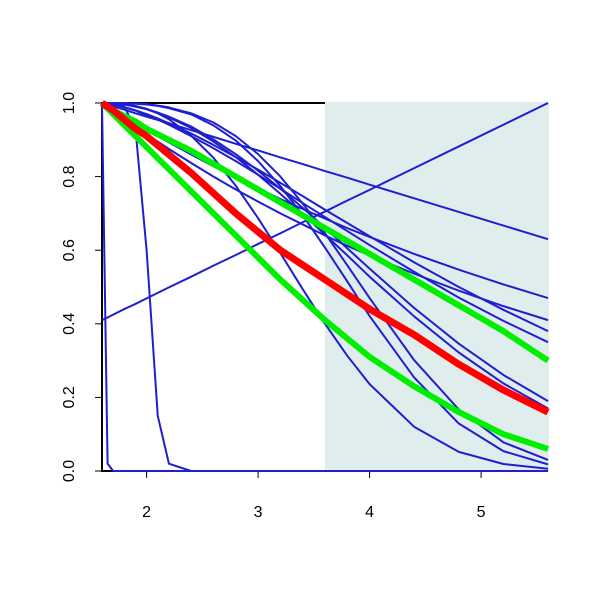  Describe the element at coordinates (69, 397) in the screenshot. I see `y-tick-label: 0.2` at that location.